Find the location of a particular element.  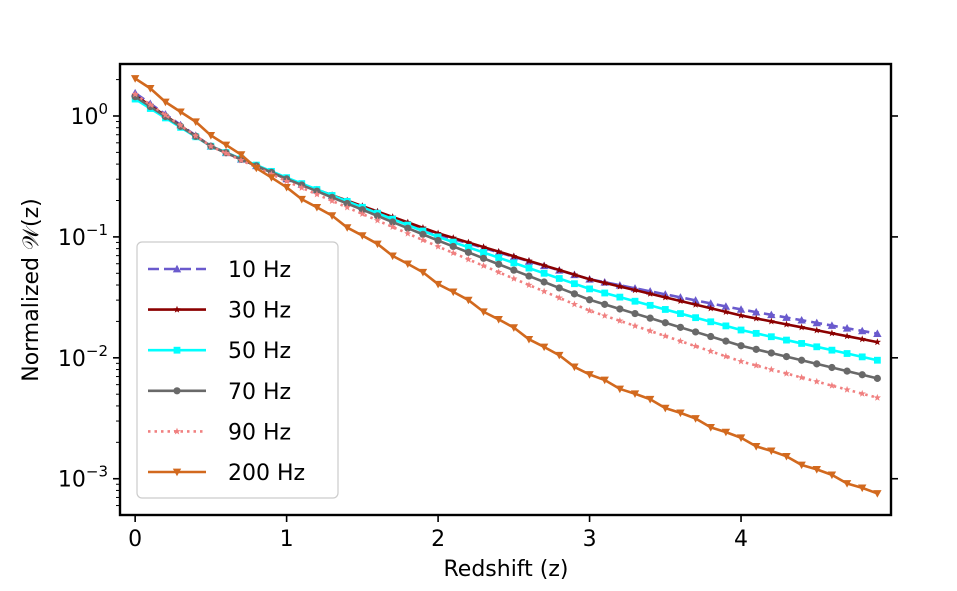

x-axis-label: Redshift (z) is located at coordinates (505, 569).